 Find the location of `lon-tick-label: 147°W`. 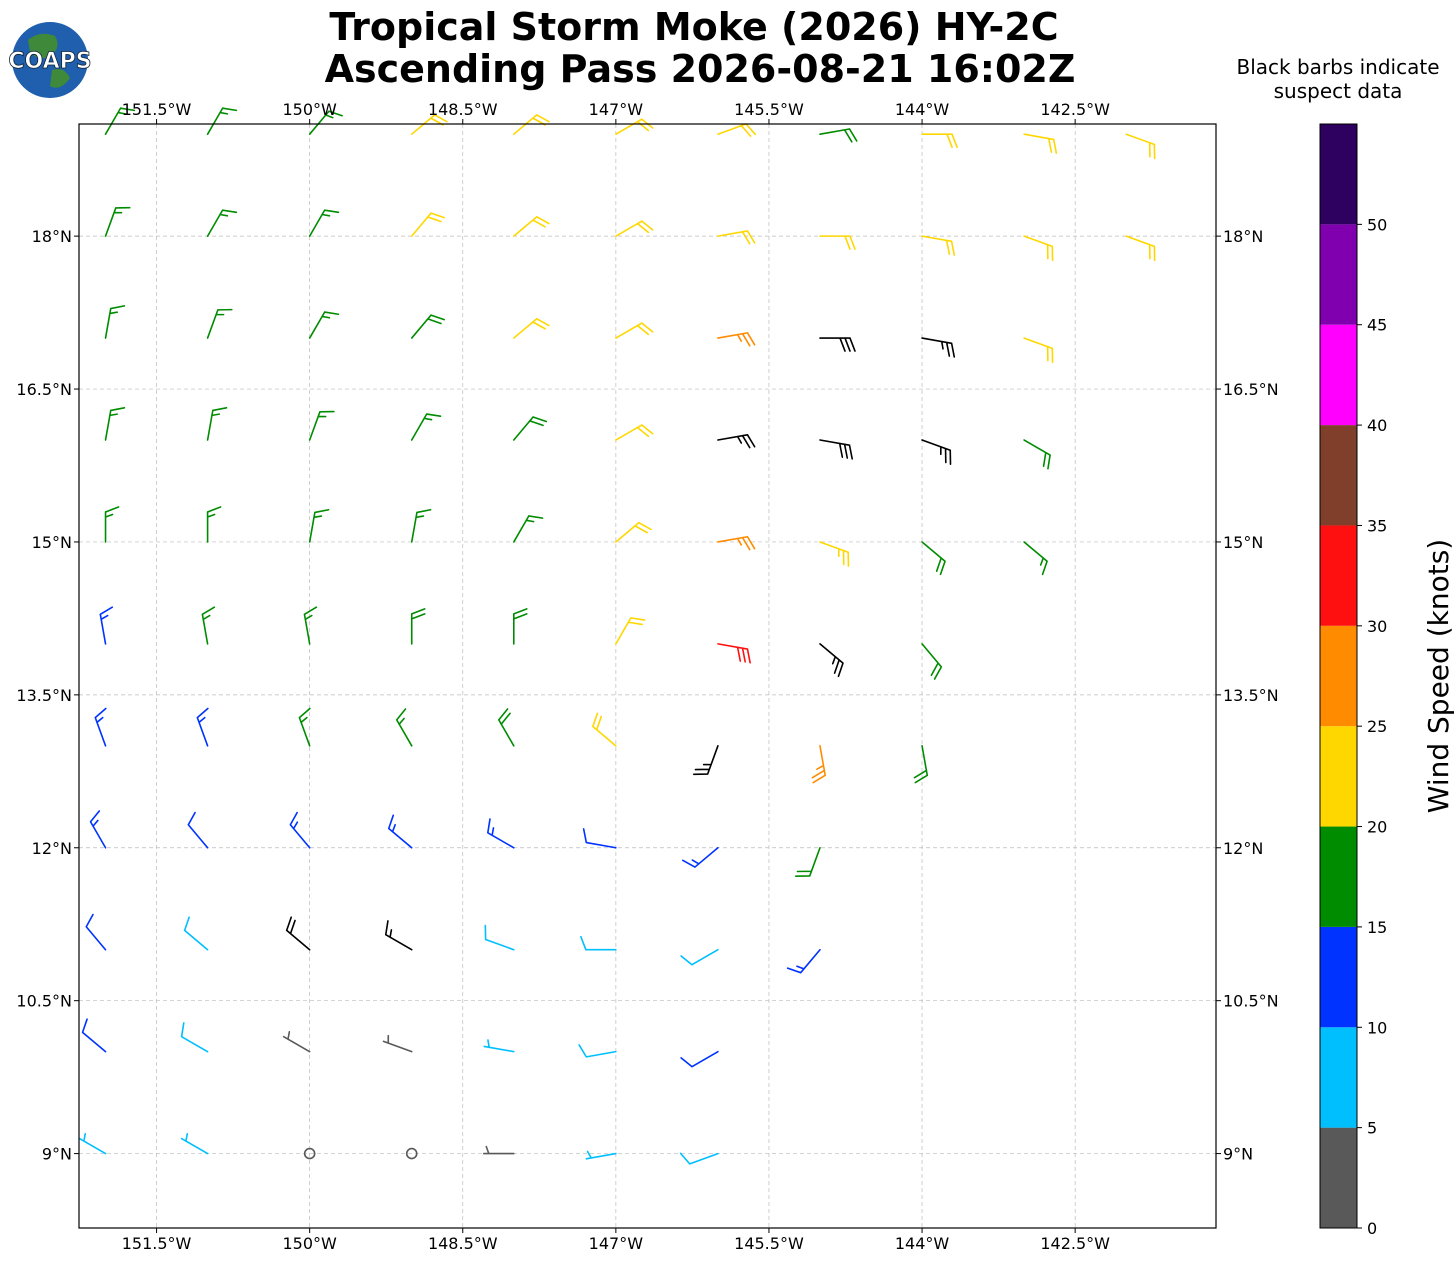

lon-tick-label: 147°W is located at coordinates (616, 109).